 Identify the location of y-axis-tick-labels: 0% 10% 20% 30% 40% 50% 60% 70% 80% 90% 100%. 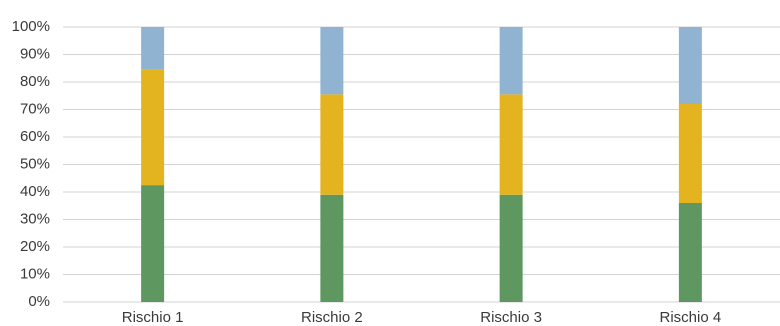
(31, 164).